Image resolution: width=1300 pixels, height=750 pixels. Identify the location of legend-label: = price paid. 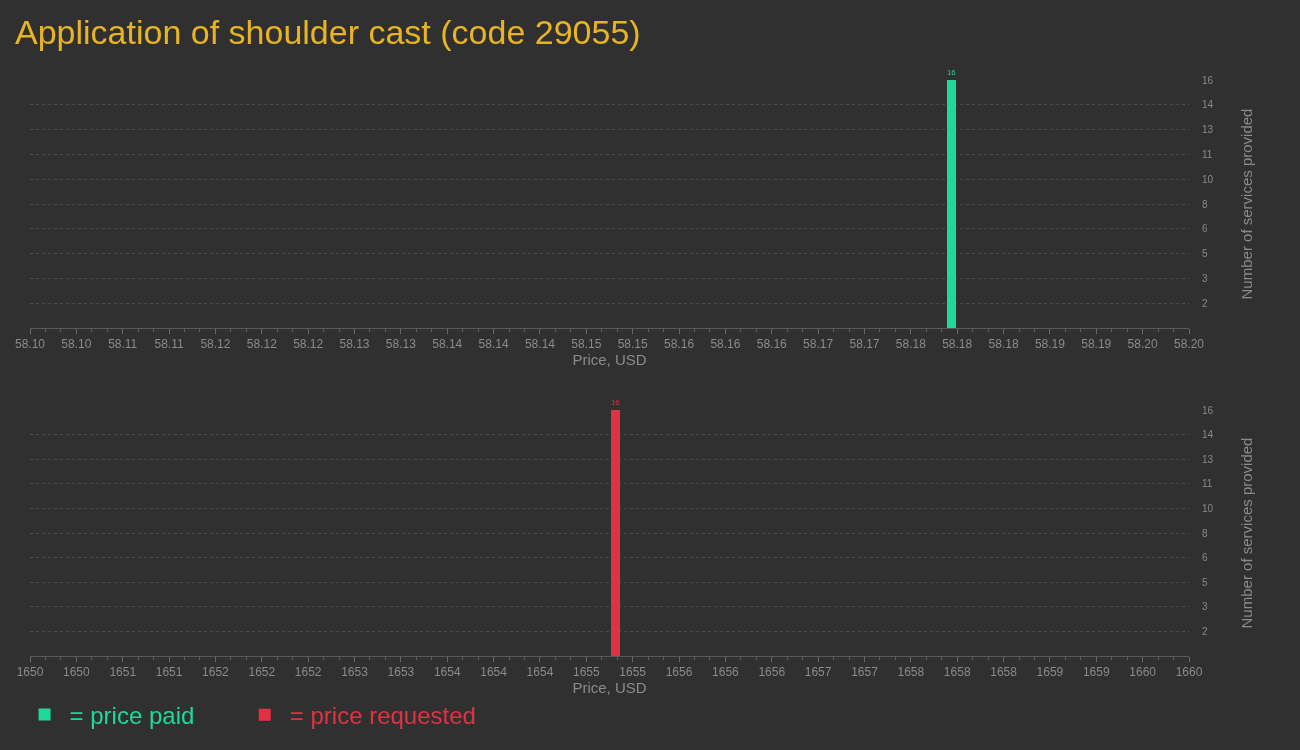
(132, 715).